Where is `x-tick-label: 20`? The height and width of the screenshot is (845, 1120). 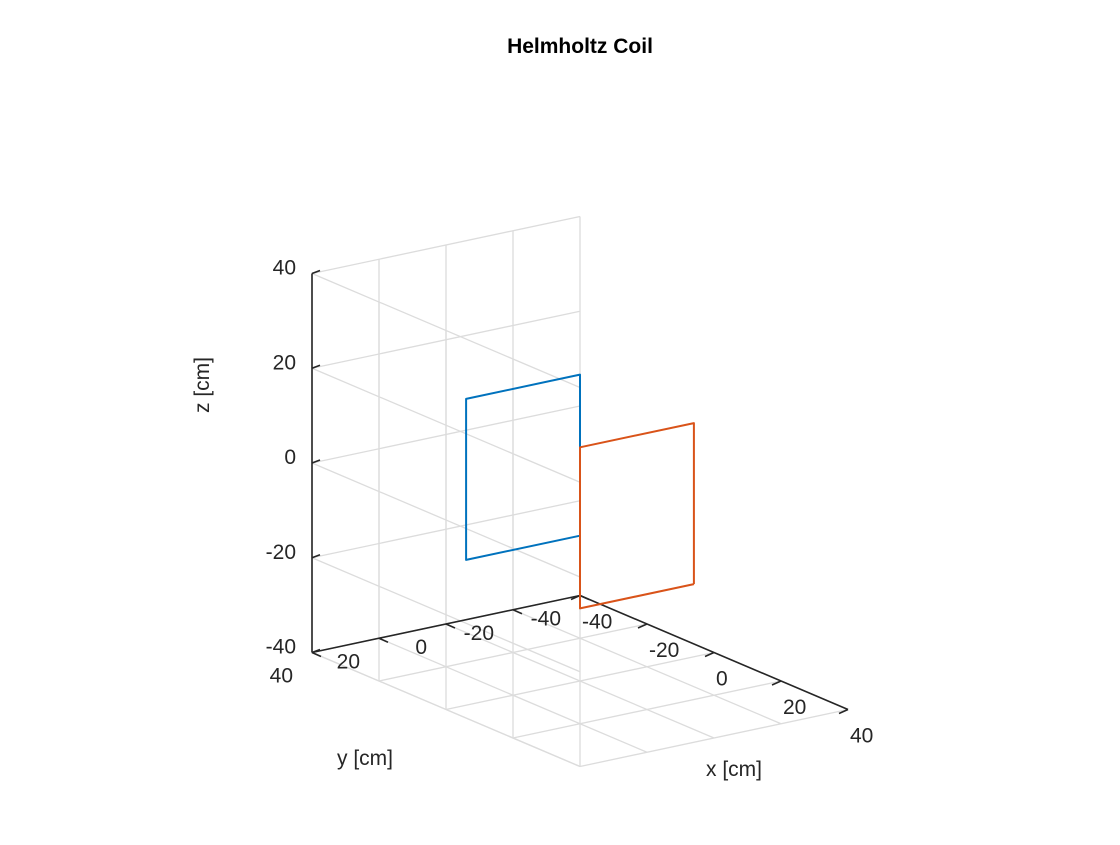
x-tick-label: 20 is located at coordinates (794, 707).